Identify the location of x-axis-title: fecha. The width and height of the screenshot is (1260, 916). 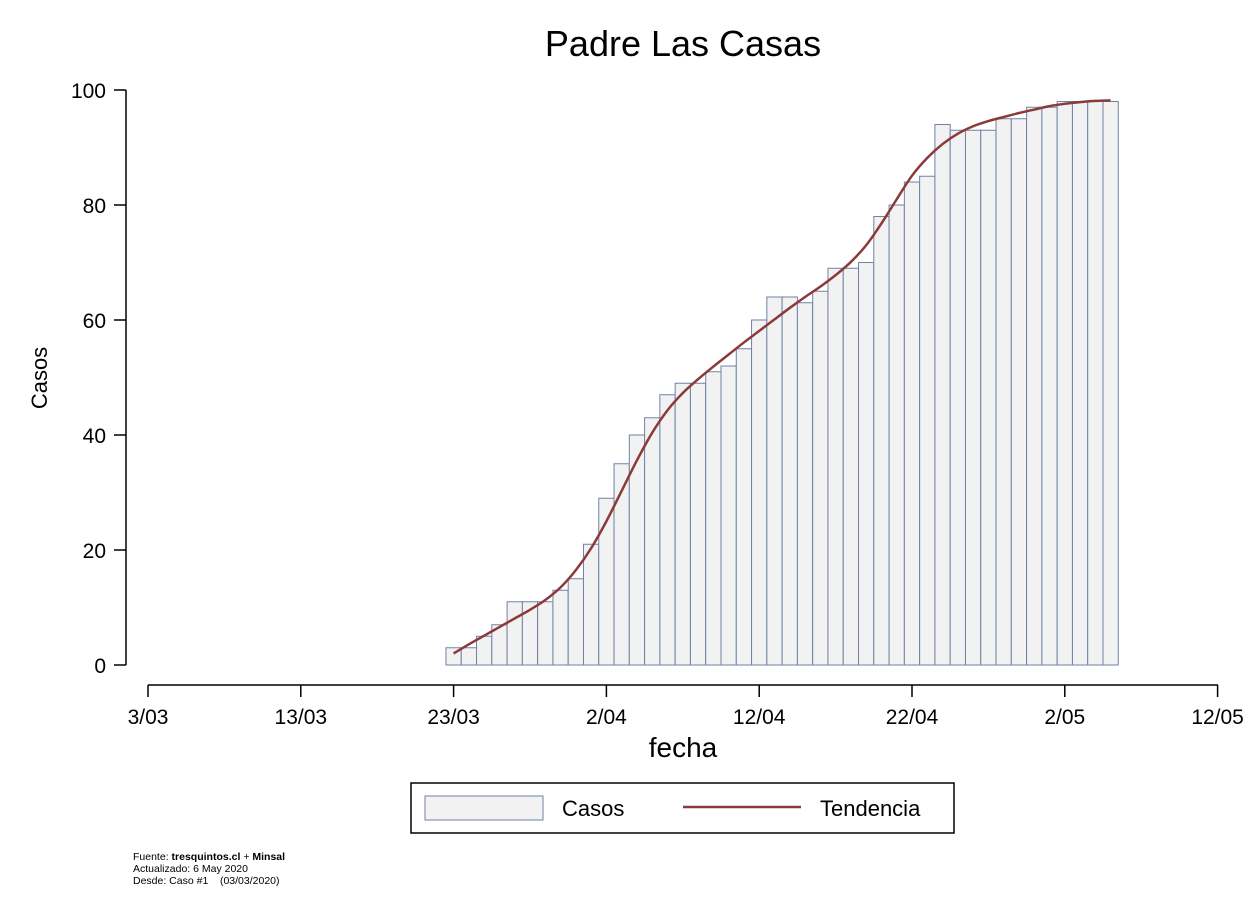
(683, 747).